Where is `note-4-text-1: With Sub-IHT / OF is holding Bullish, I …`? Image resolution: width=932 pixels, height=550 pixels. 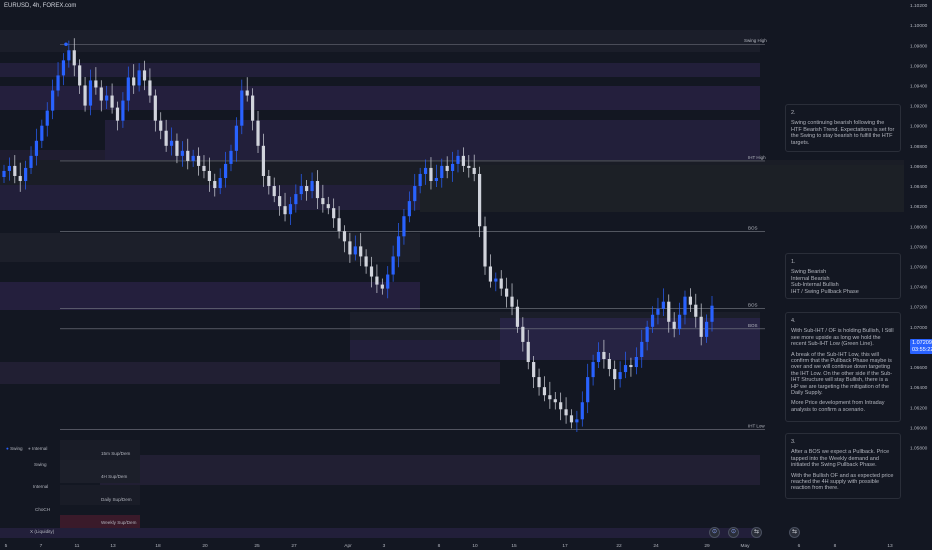 note-4-text-1: With Sub-IHT / OF is holding Bullish, I … is located at coordinates (842, 338).